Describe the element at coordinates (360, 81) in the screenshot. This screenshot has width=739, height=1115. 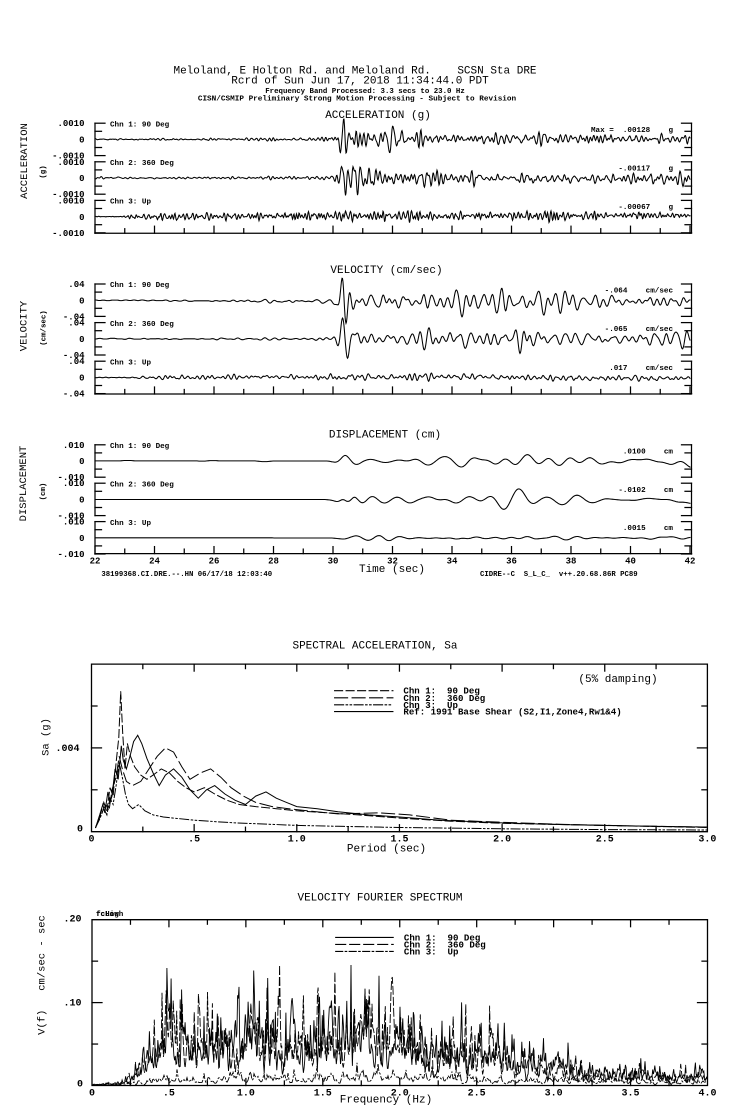
I see `svg-text:Rcrd of Sun Jun 17, 2018 11:34: Rcrd of Sun Jun 17, 2018 11:34:44.0 PDT` at that location.